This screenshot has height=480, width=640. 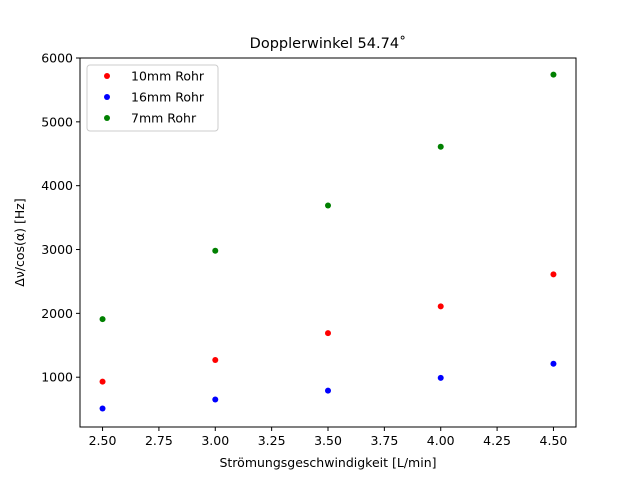 I want to click on chart-title: Dopplerwinkel 54.74˚, so click(x=328, y=43).